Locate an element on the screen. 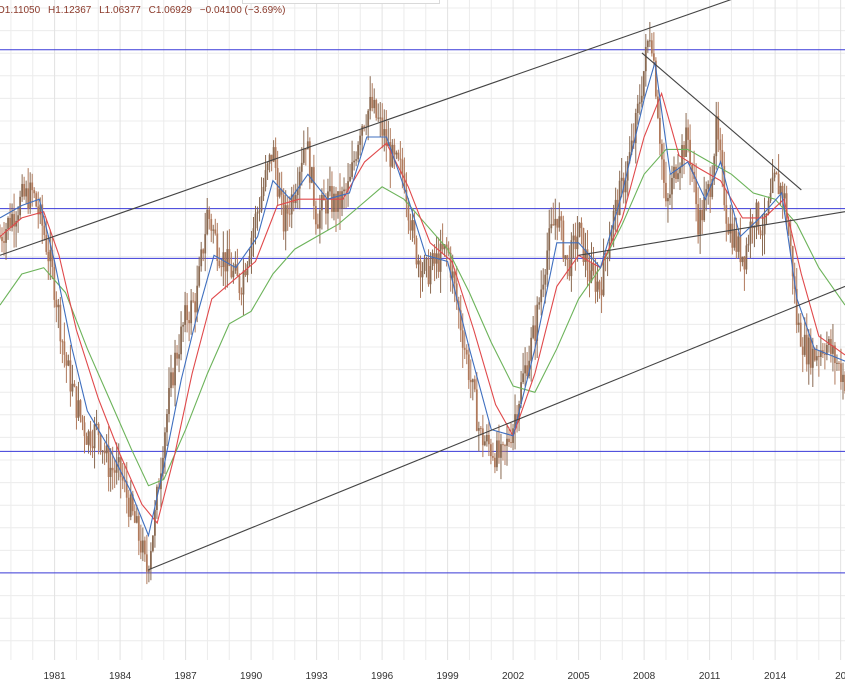 The image size is (845, 684). toolbar-tab is located at coordinates (341, 2).